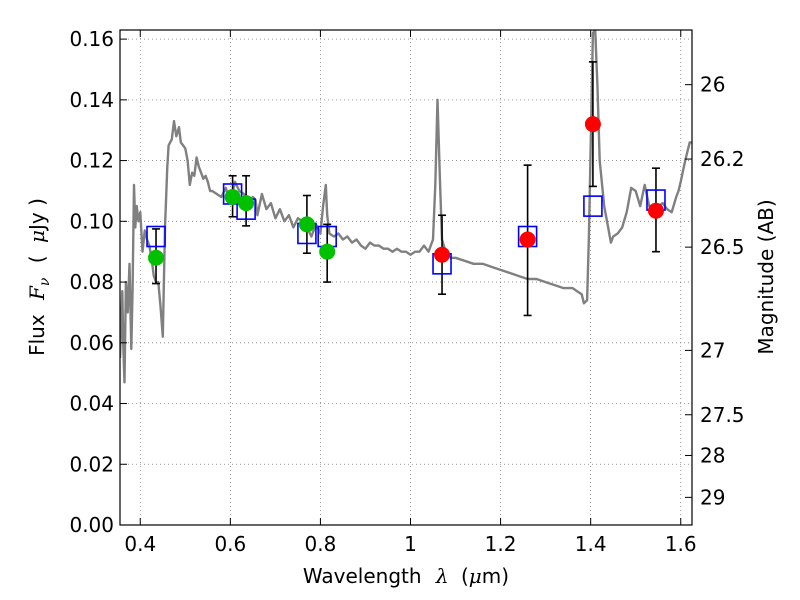  Describe the element at coordinates (681, 544) in the screenshot. I see `x-tick-label: 1.6` at that location.